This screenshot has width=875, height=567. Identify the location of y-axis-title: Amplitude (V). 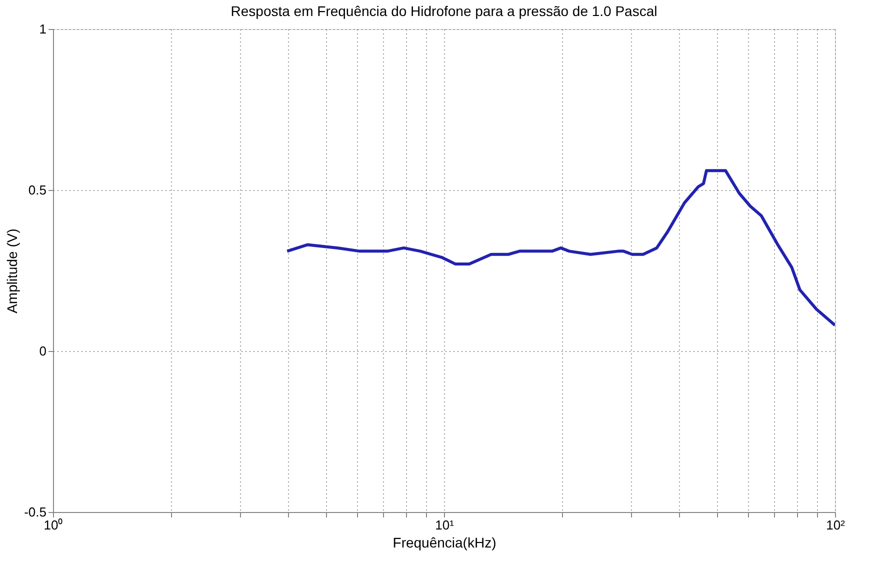
(12, 271).